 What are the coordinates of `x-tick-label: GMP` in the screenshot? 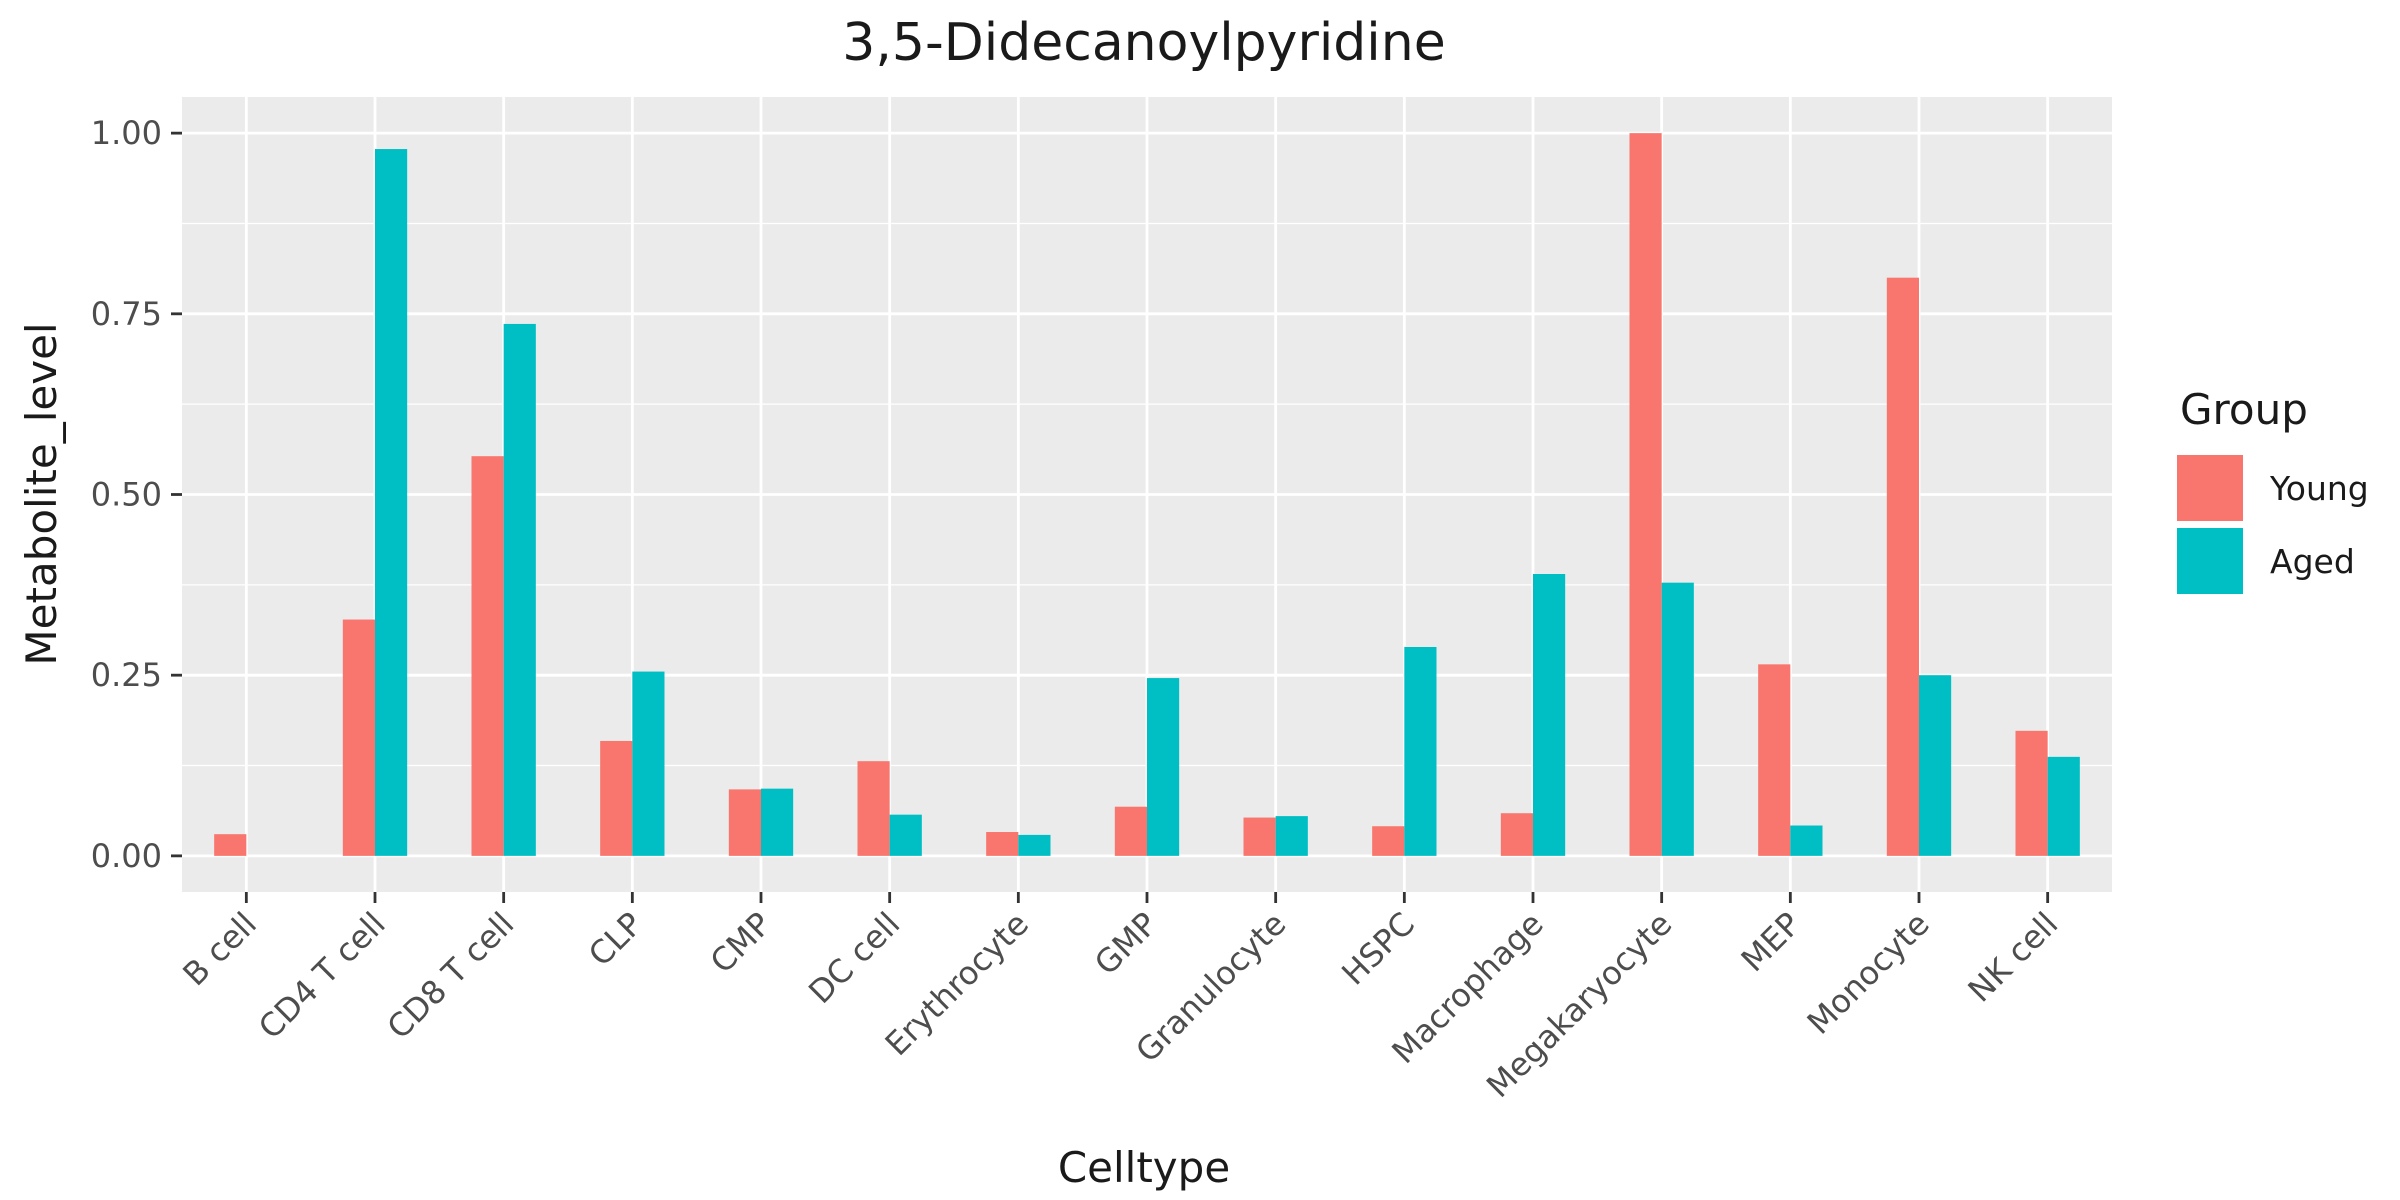 It's located at (1126, 944).